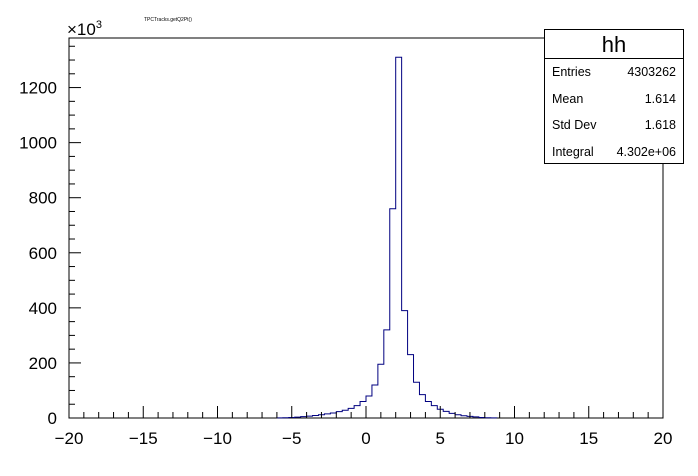  Describe the element at coordinates (514, 438) in the screenshot. I see `x-tick-label: 10` at that location.